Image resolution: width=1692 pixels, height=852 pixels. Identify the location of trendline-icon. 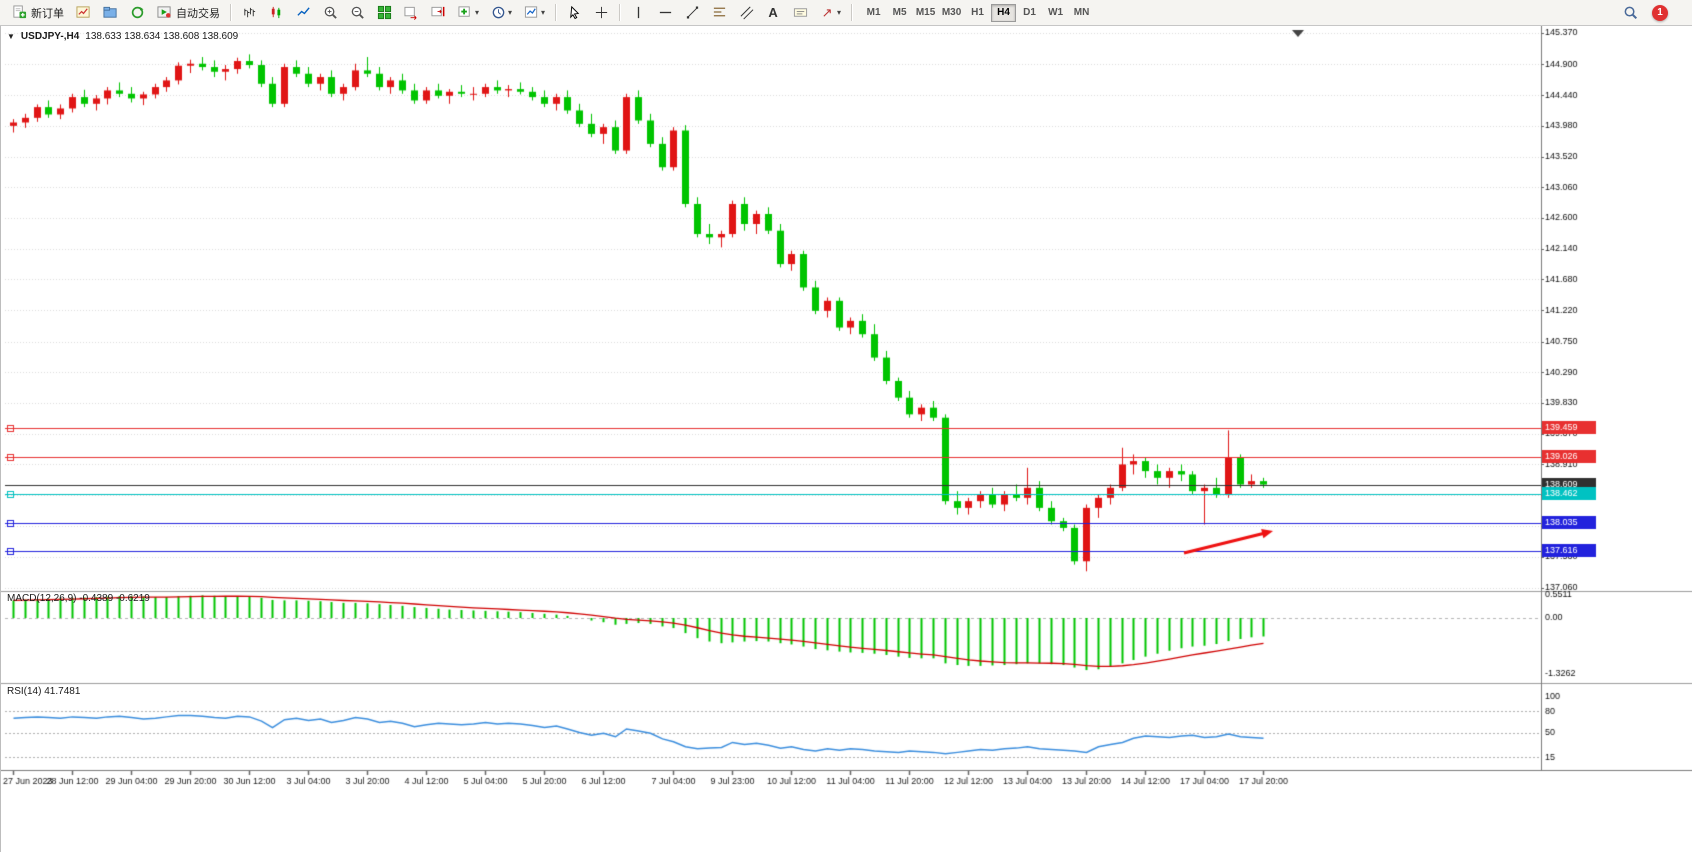
(692, 13).